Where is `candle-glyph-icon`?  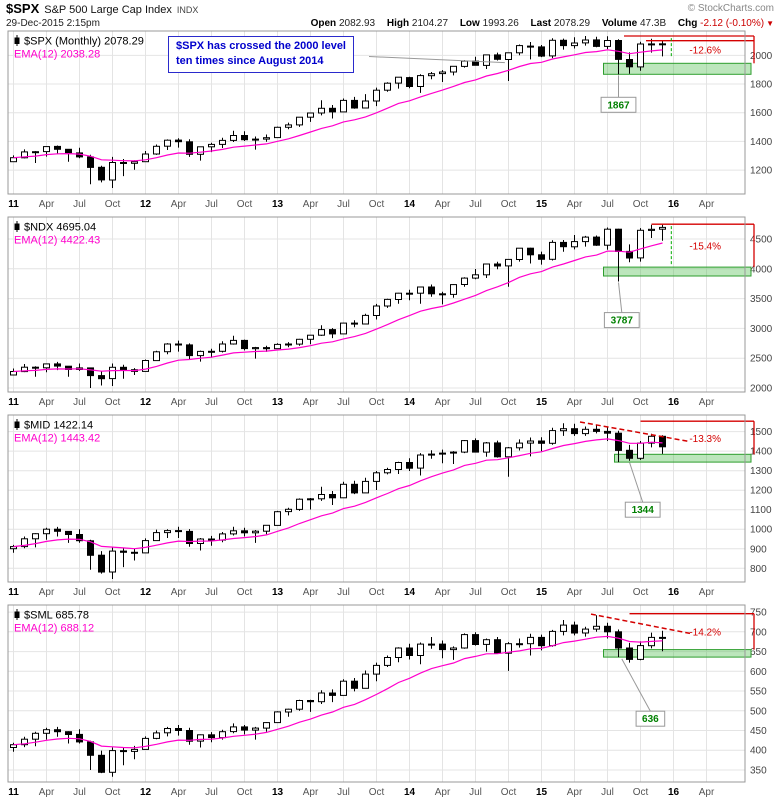
candle-glyph-icon is located at coordinates (17, 614).